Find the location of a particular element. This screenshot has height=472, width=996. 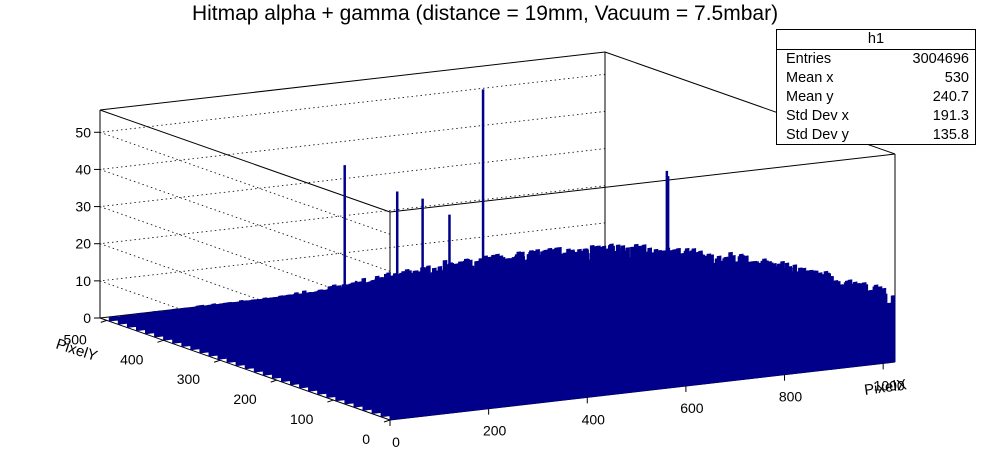

y-tick-label: 400 is located at coordinates (132, 359).